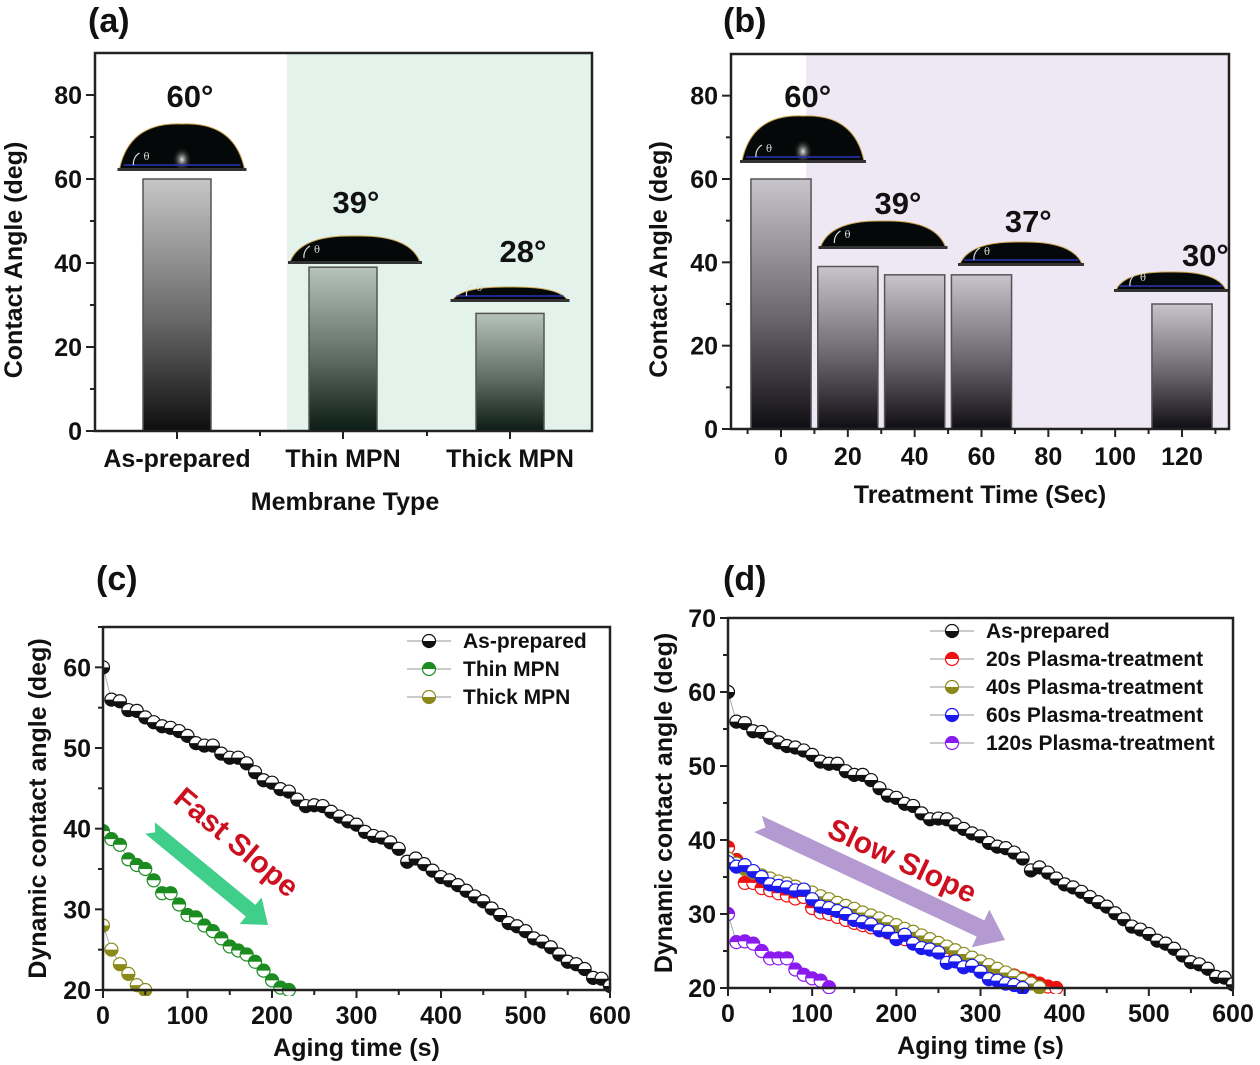  I want to click on droplet-image-thin-mpn: θ, so click(355, 249).